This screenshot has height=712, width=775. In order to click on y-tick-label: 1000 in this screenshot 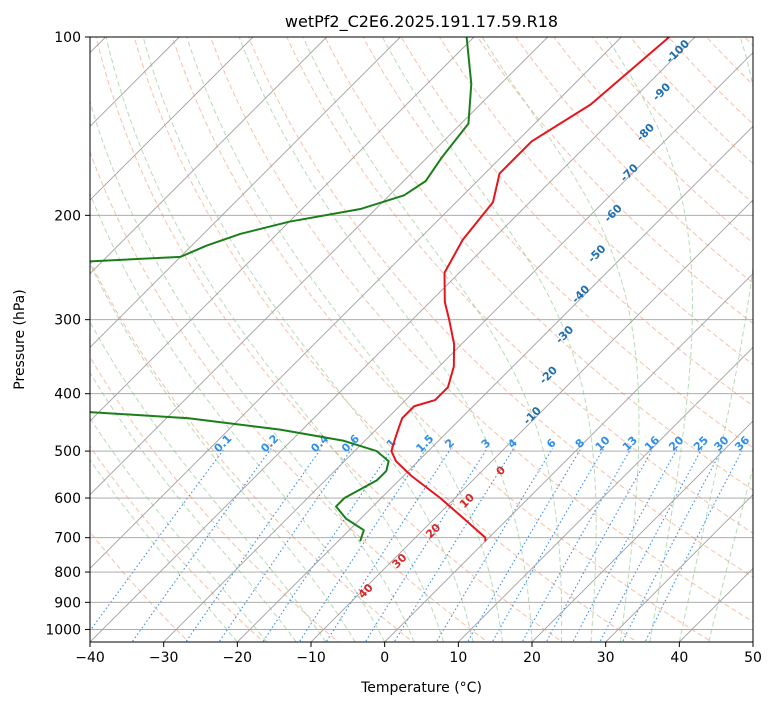, I will do `click(63, 630)`.